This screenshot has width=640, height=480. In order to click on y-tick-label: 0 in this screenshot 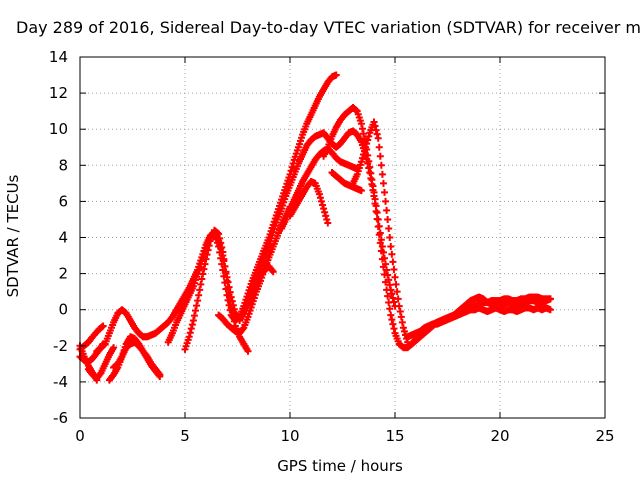, I will do `click(63, 310)`.